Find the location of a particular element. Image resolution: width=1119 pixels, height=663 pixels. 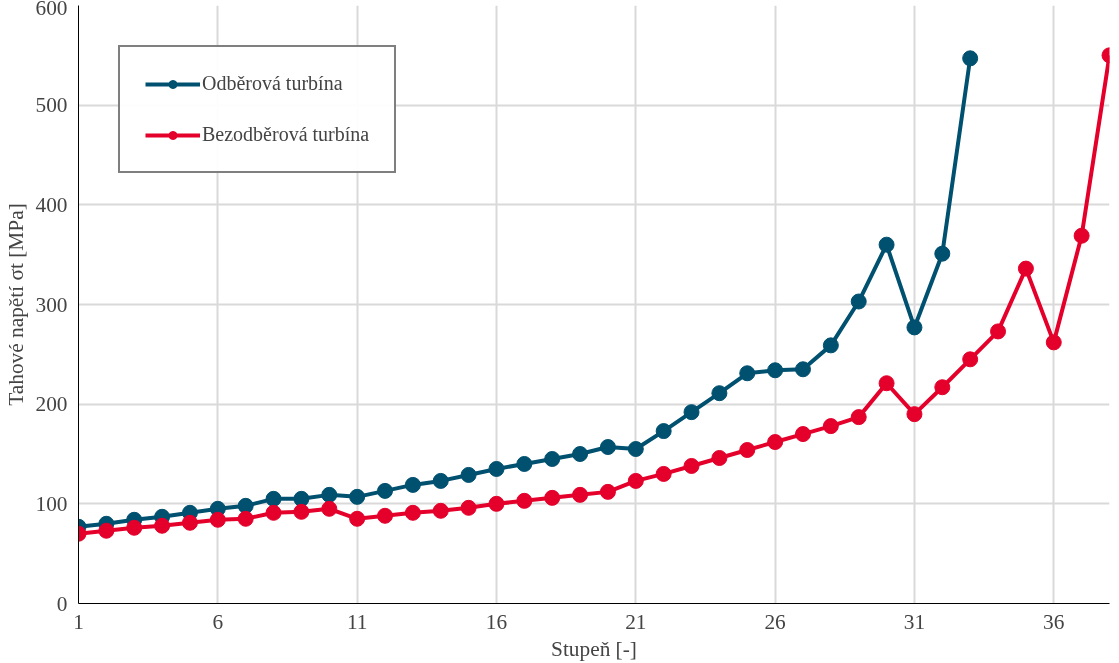

x-tick-label: 6 is located at coordinates (218, 621).